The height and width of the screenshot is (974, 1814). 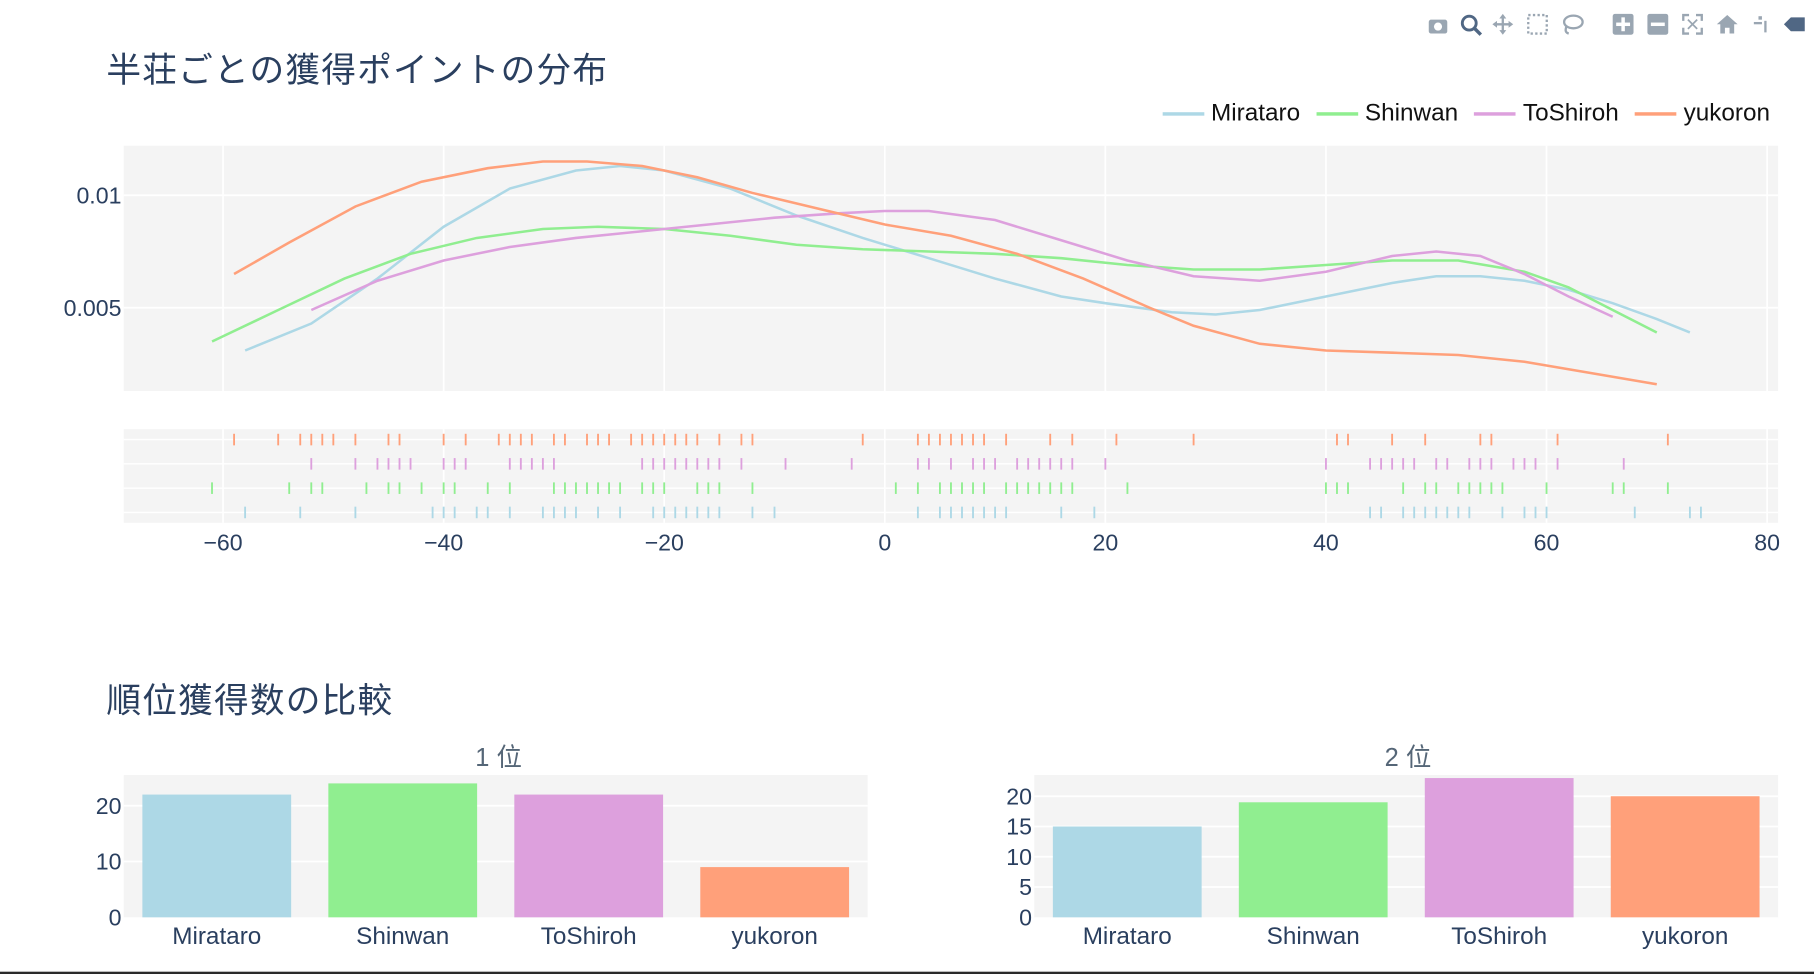 I want to click on legend-swatch-mirataro, so click(x=1183, y=113).